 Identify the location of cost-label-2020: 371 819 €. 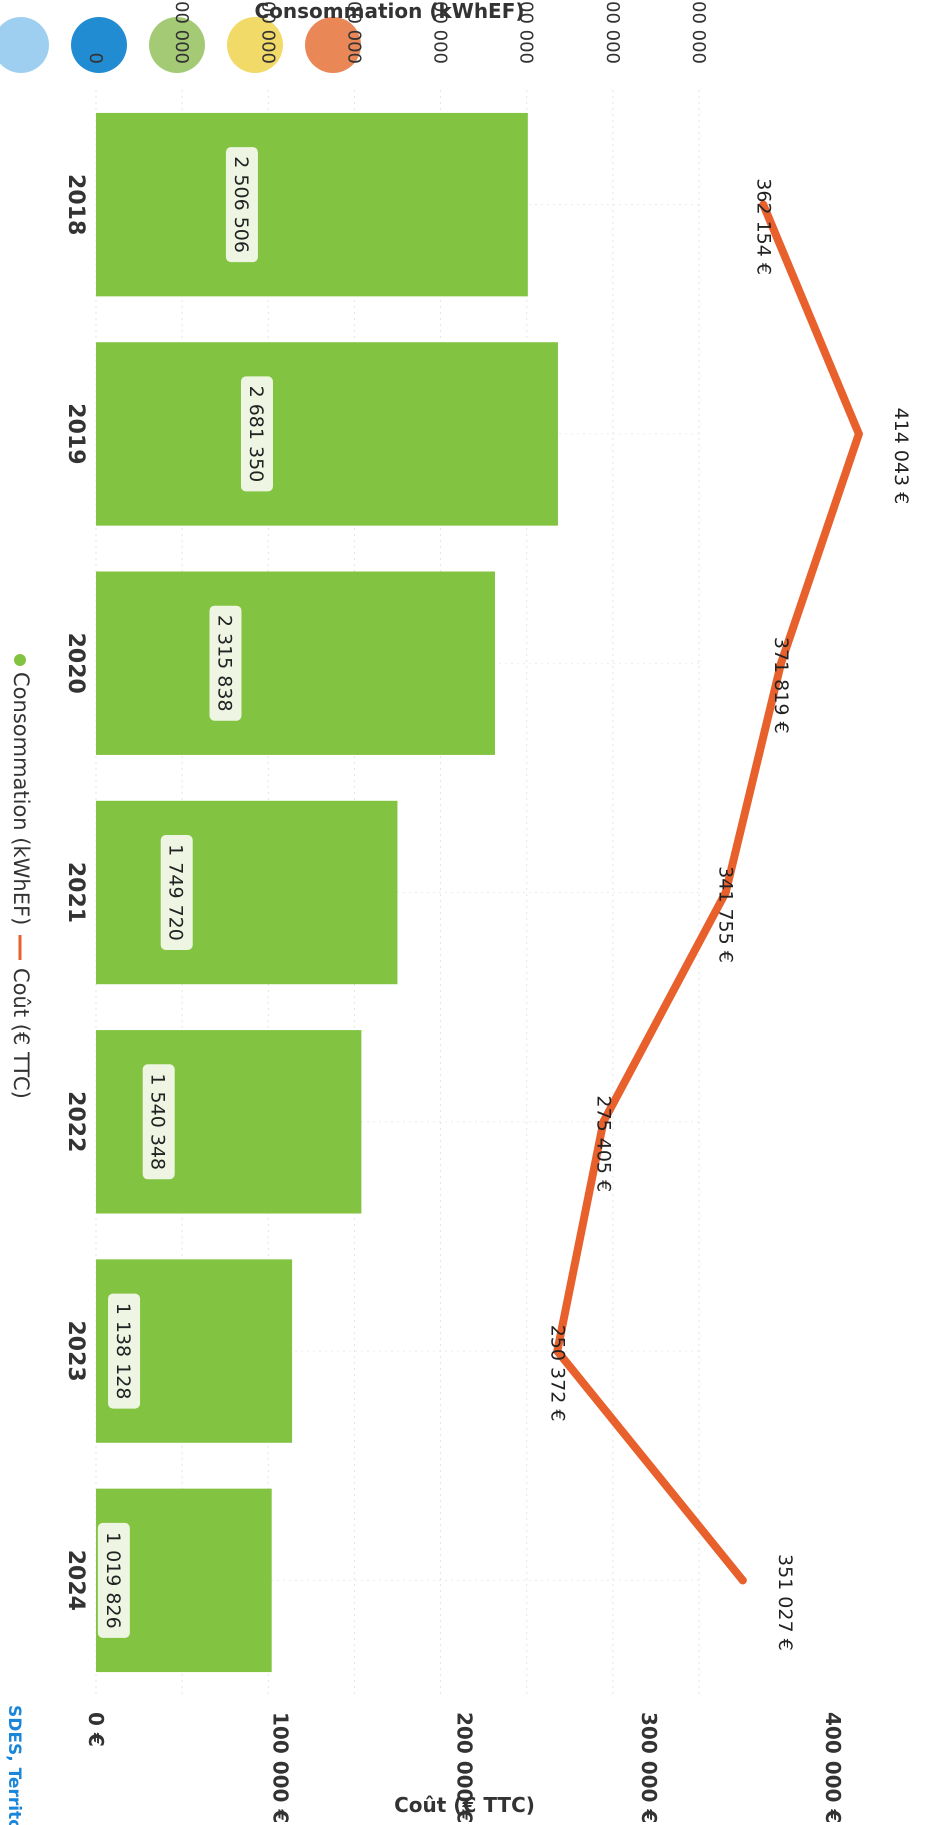
(781, 685).